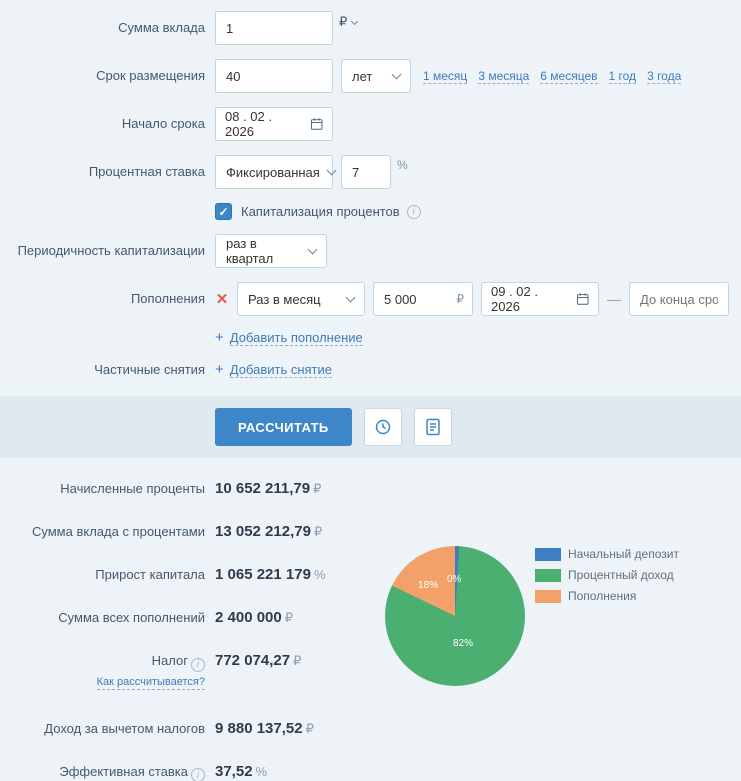  I want to click on rate-unit: %, so click(402, 165).